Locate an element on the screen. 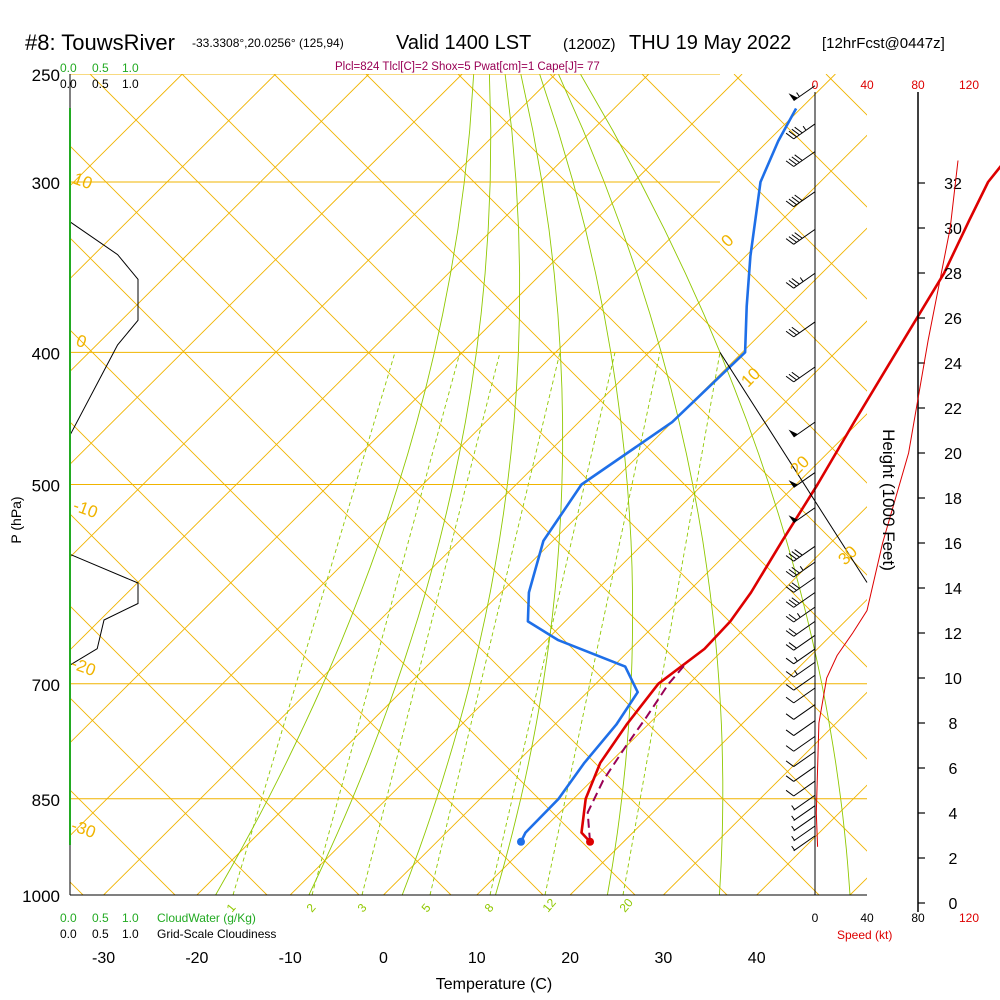  mixing-ratio-label: 20 is located at coordinates (627, 904).